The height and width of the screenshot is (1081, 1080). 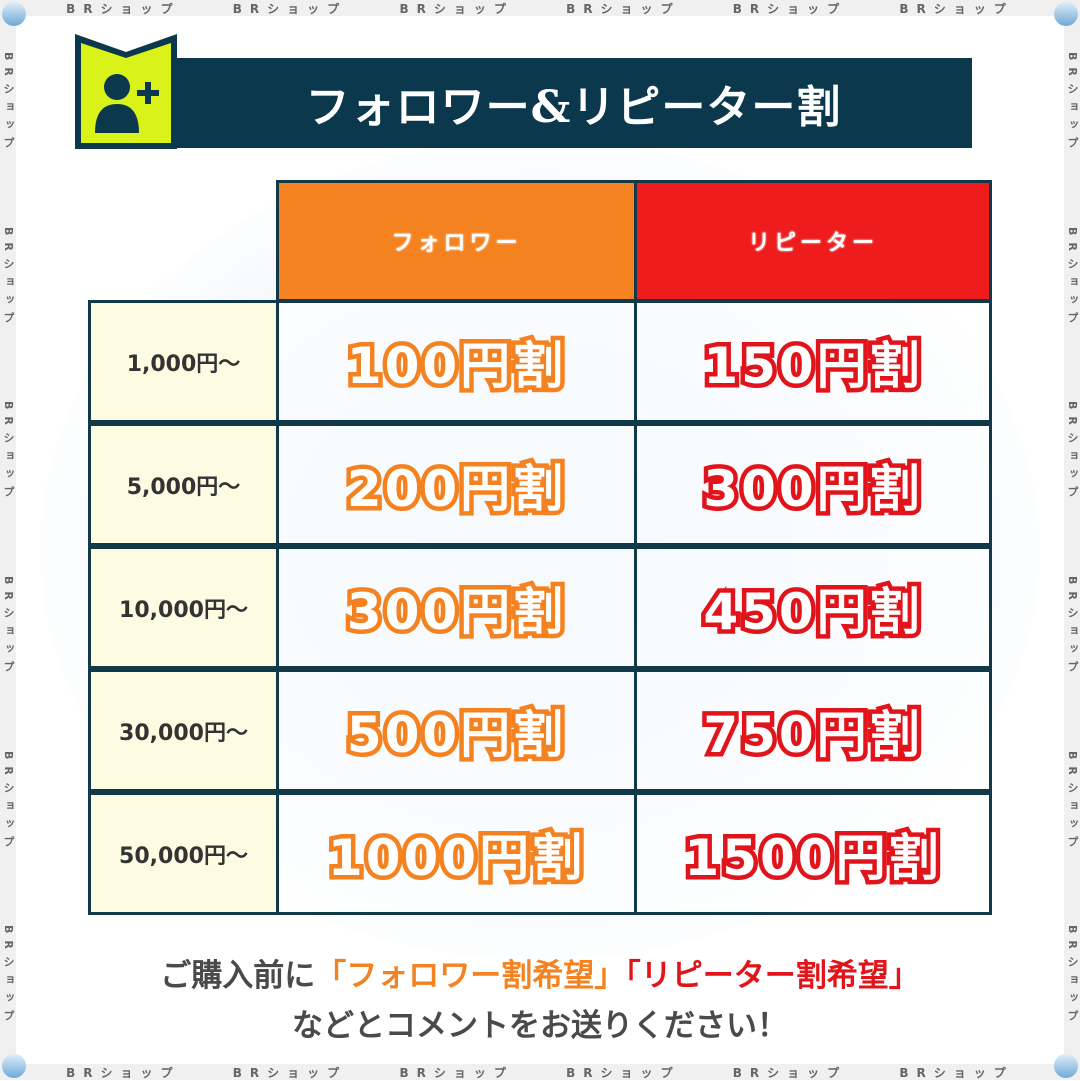 What do you see at coordinates (456, 361) in the screenshot?
I see `follower-discount: 100円割` at bounding box center [456, 361].